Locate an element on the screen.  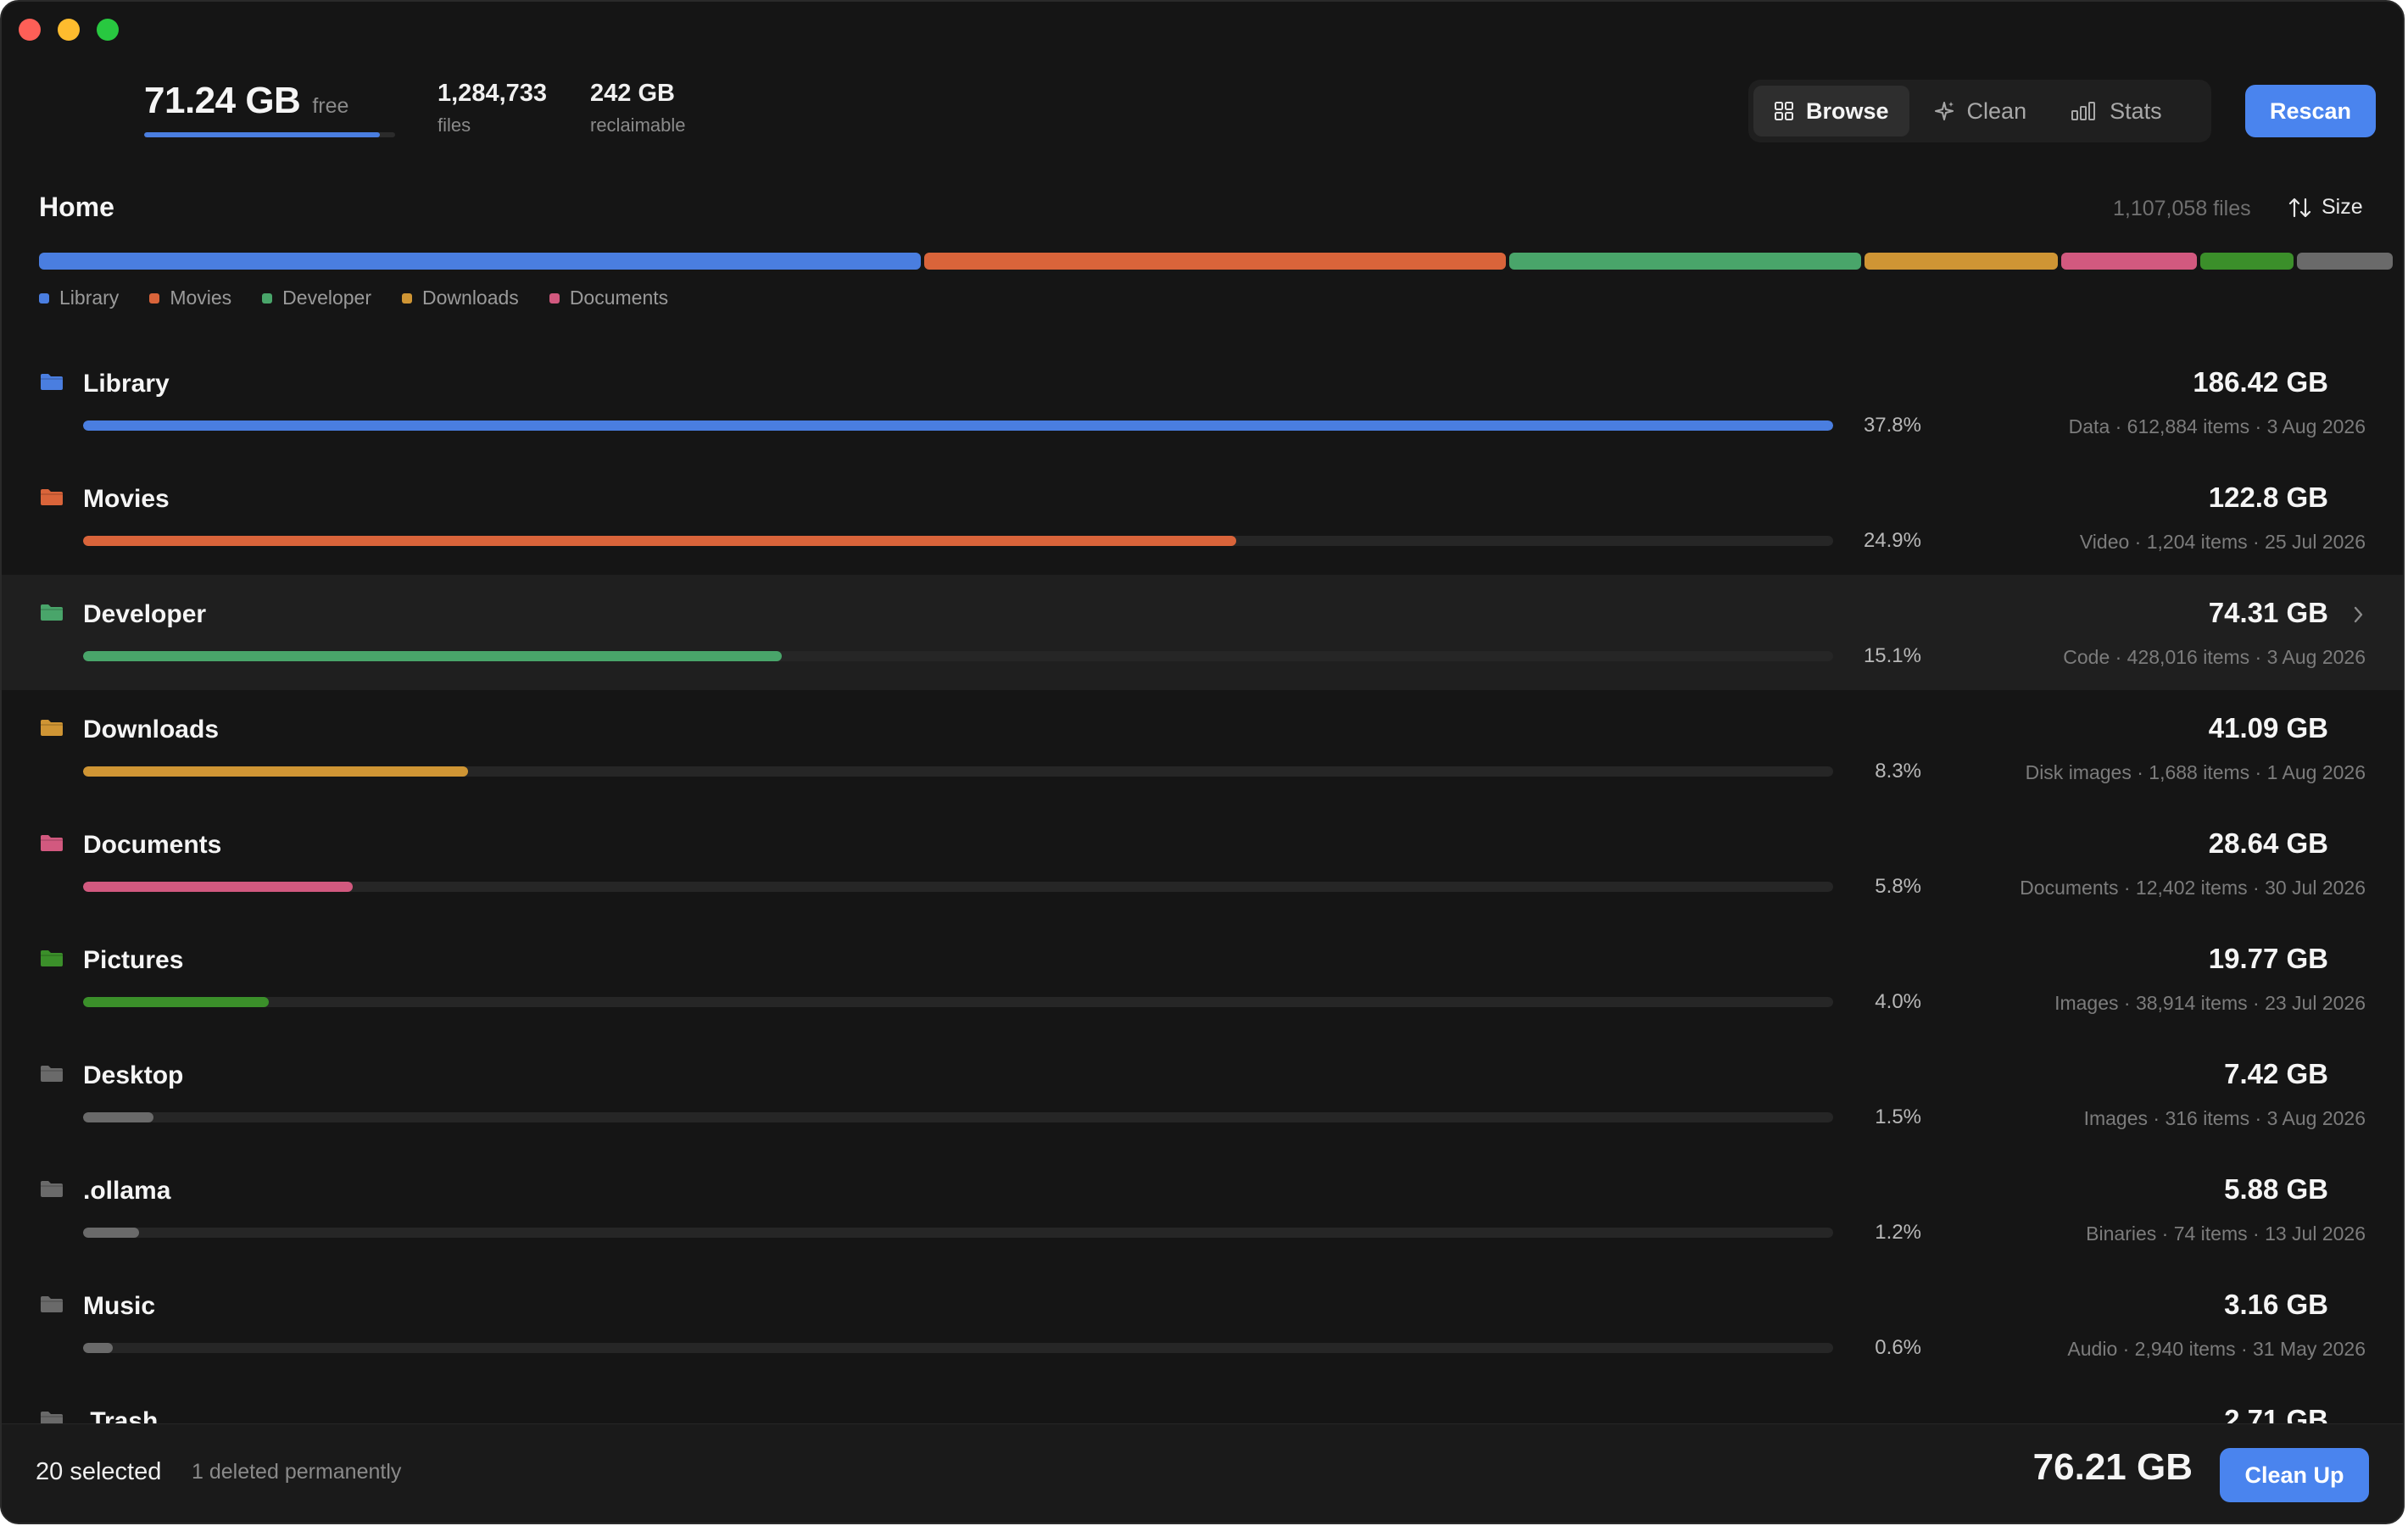
folder-percent: 37.8% is located at coordinates (1892, 425).